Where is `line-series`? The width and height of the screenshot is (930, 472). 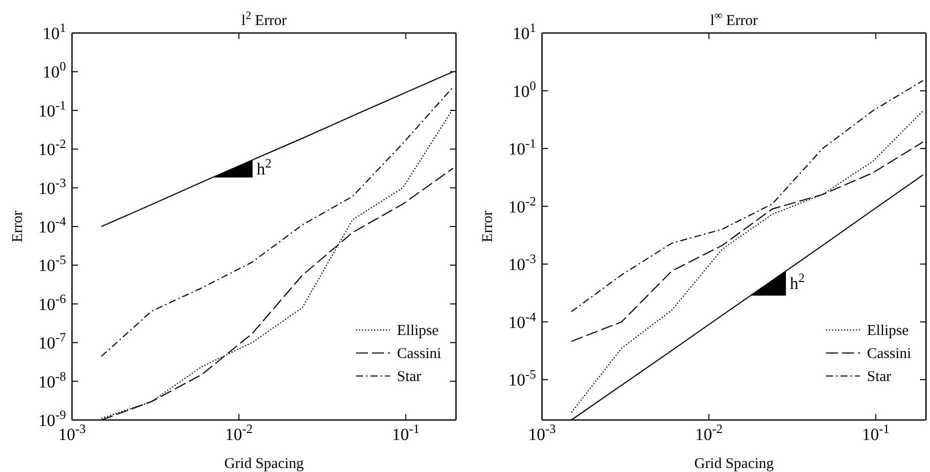
line-series is located at coordinates (277, 149).